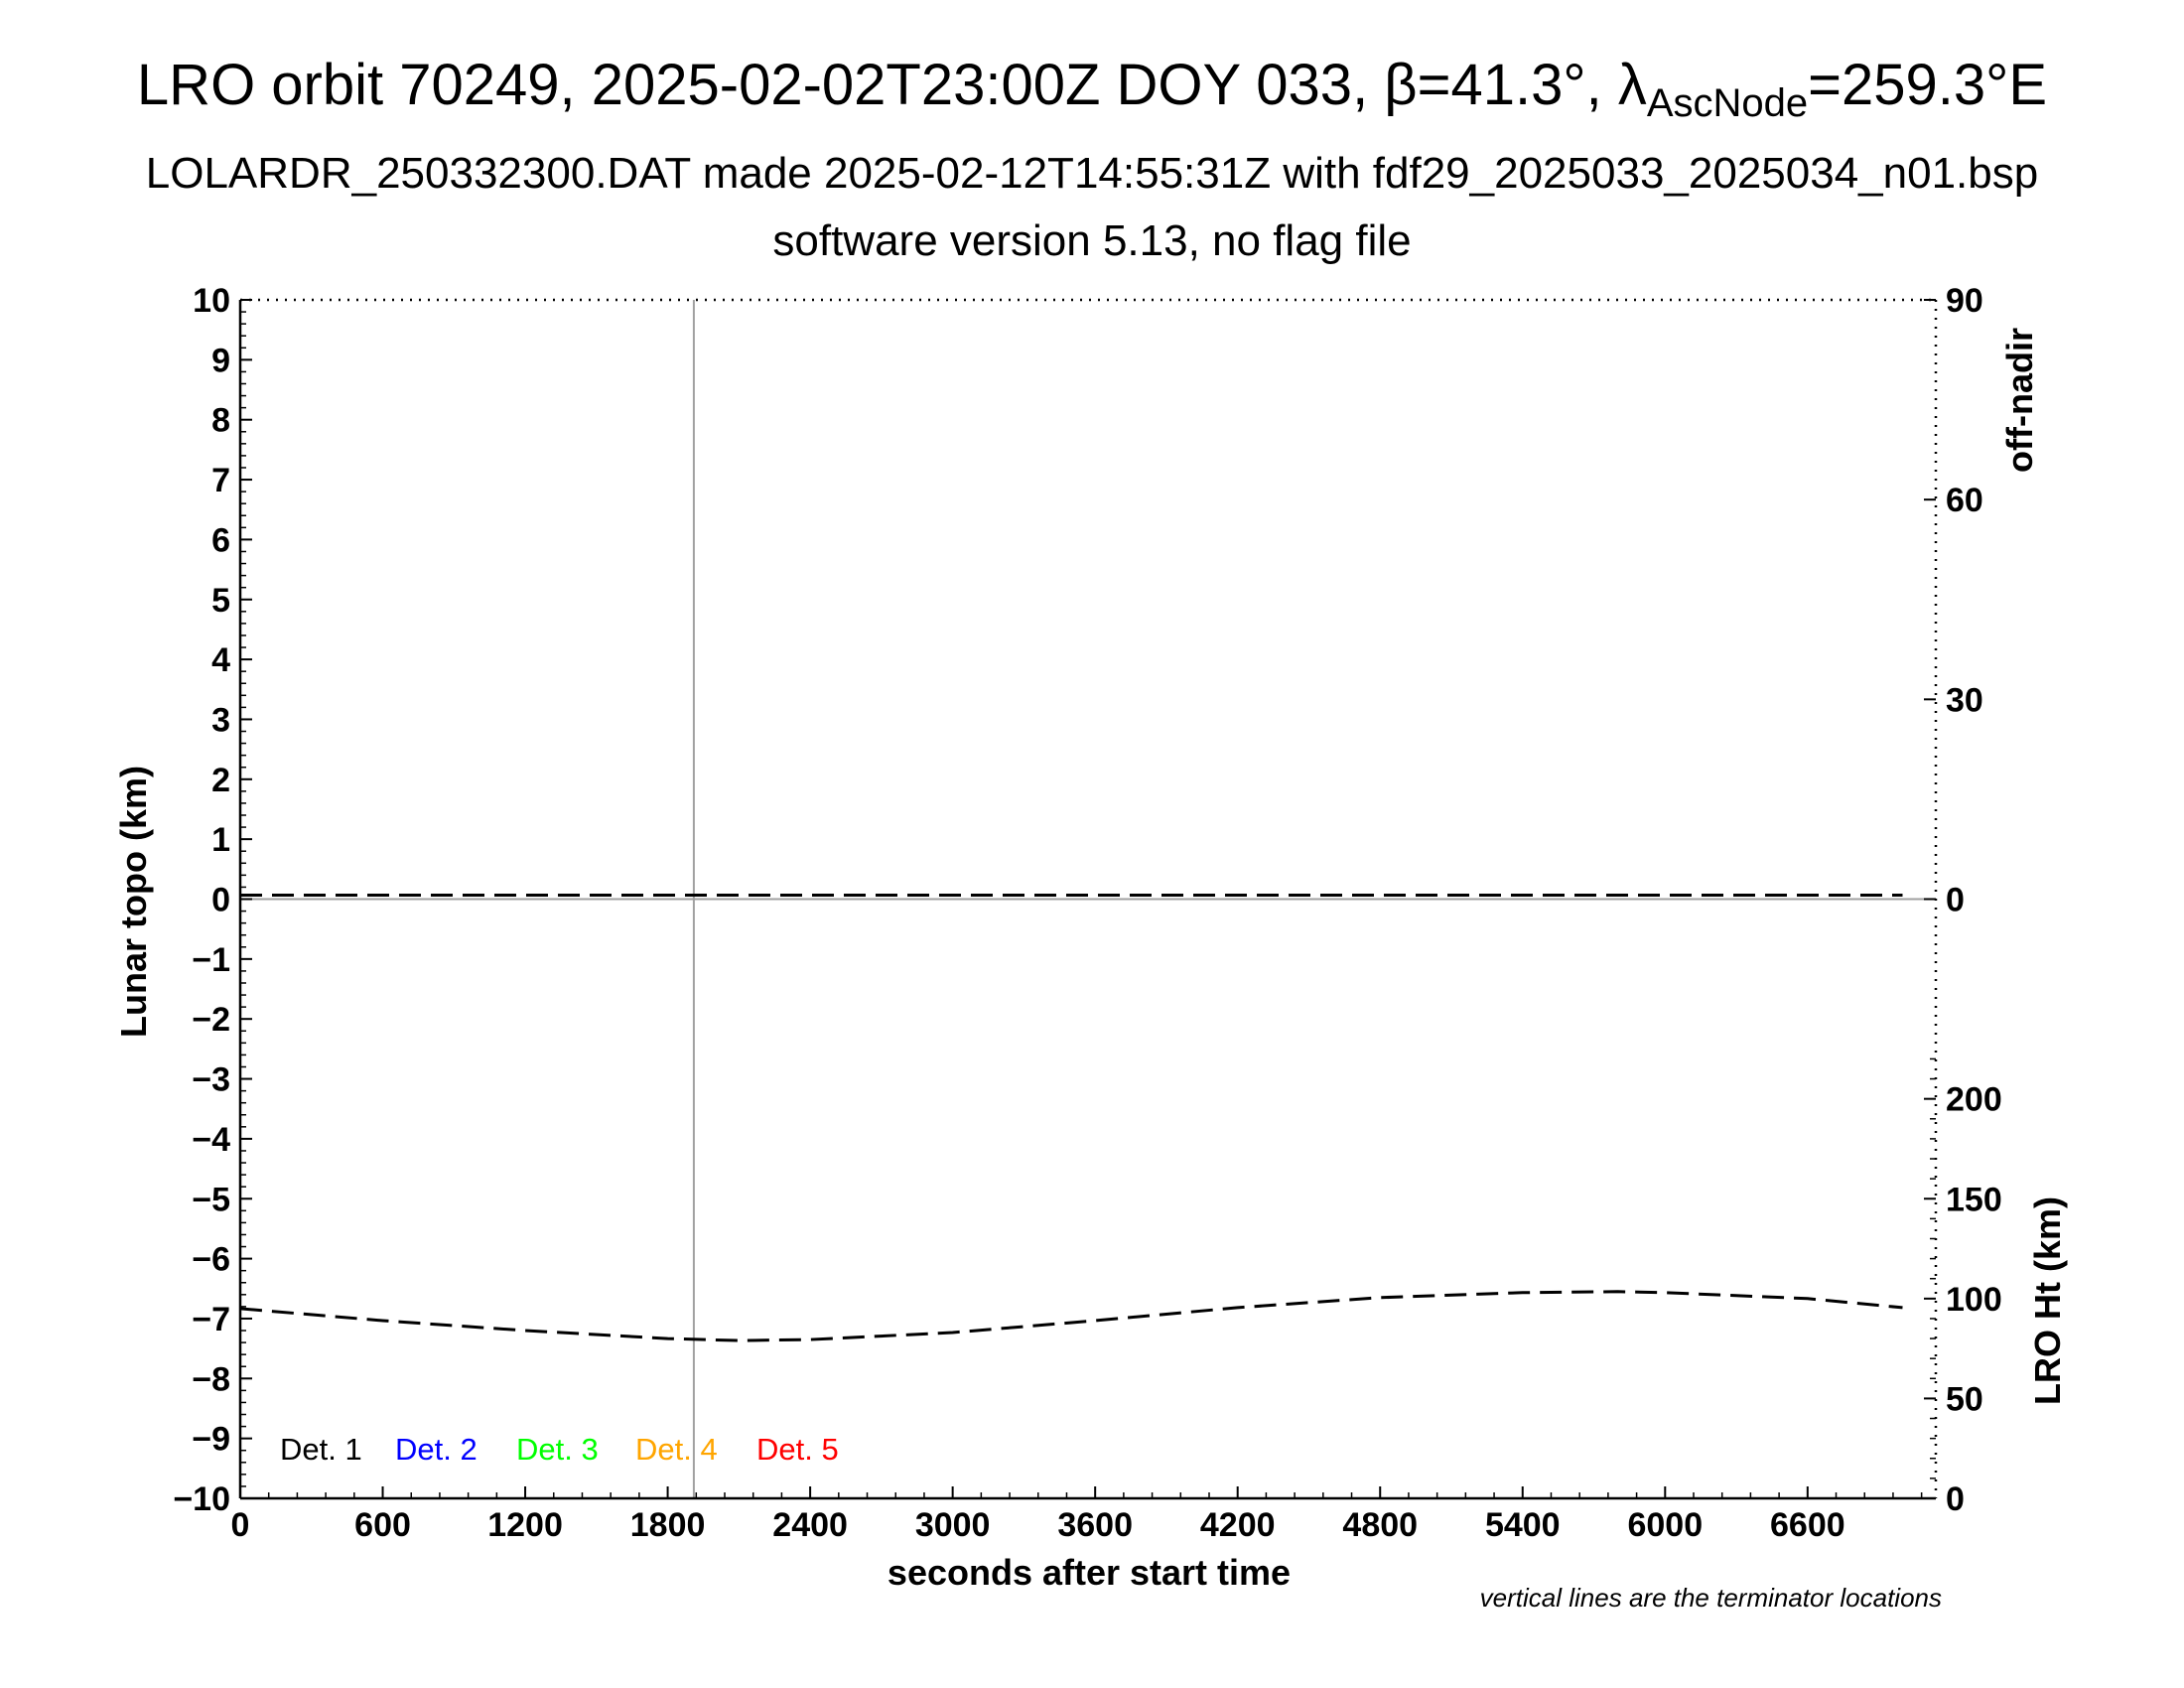 This screenshot has height=1688, width=2184. What do you see at coordinates (810, 1525) in the screenshot?
I see `x-tick-label: 2400` at bounding box center [810, 1525].